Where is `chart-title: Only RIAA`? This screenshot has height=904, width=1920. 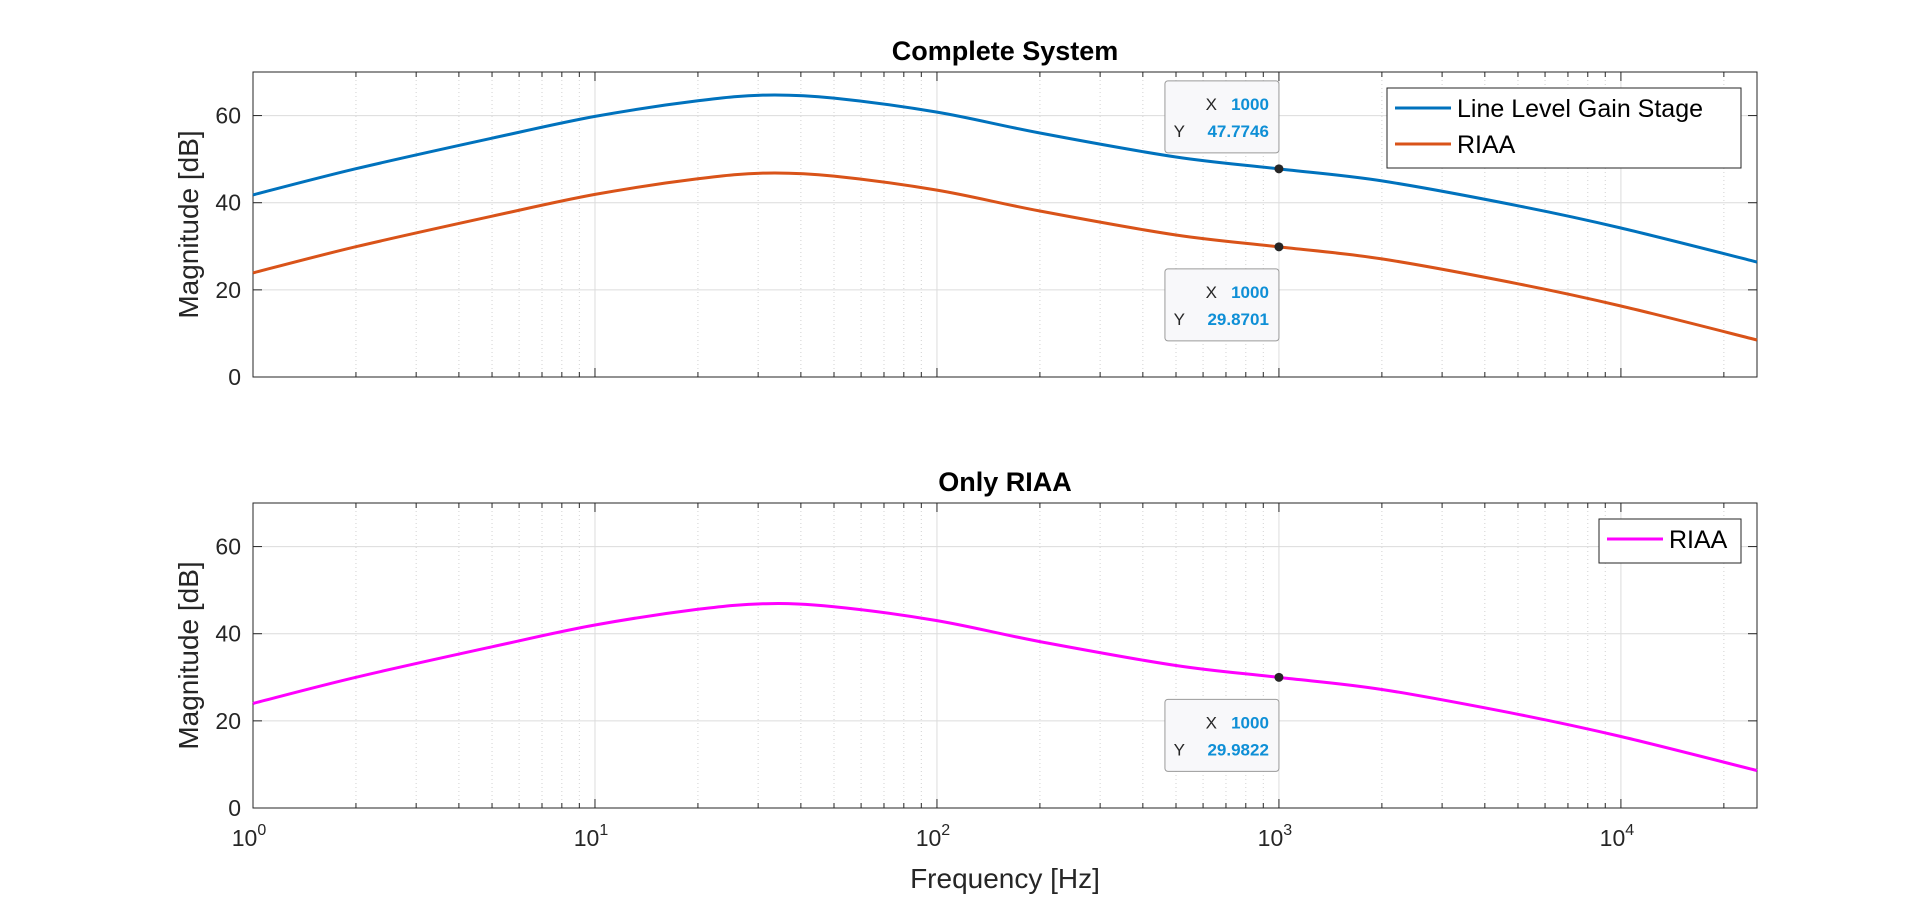 chart-title: Only RIAA is located at coordinates (1005, 482).